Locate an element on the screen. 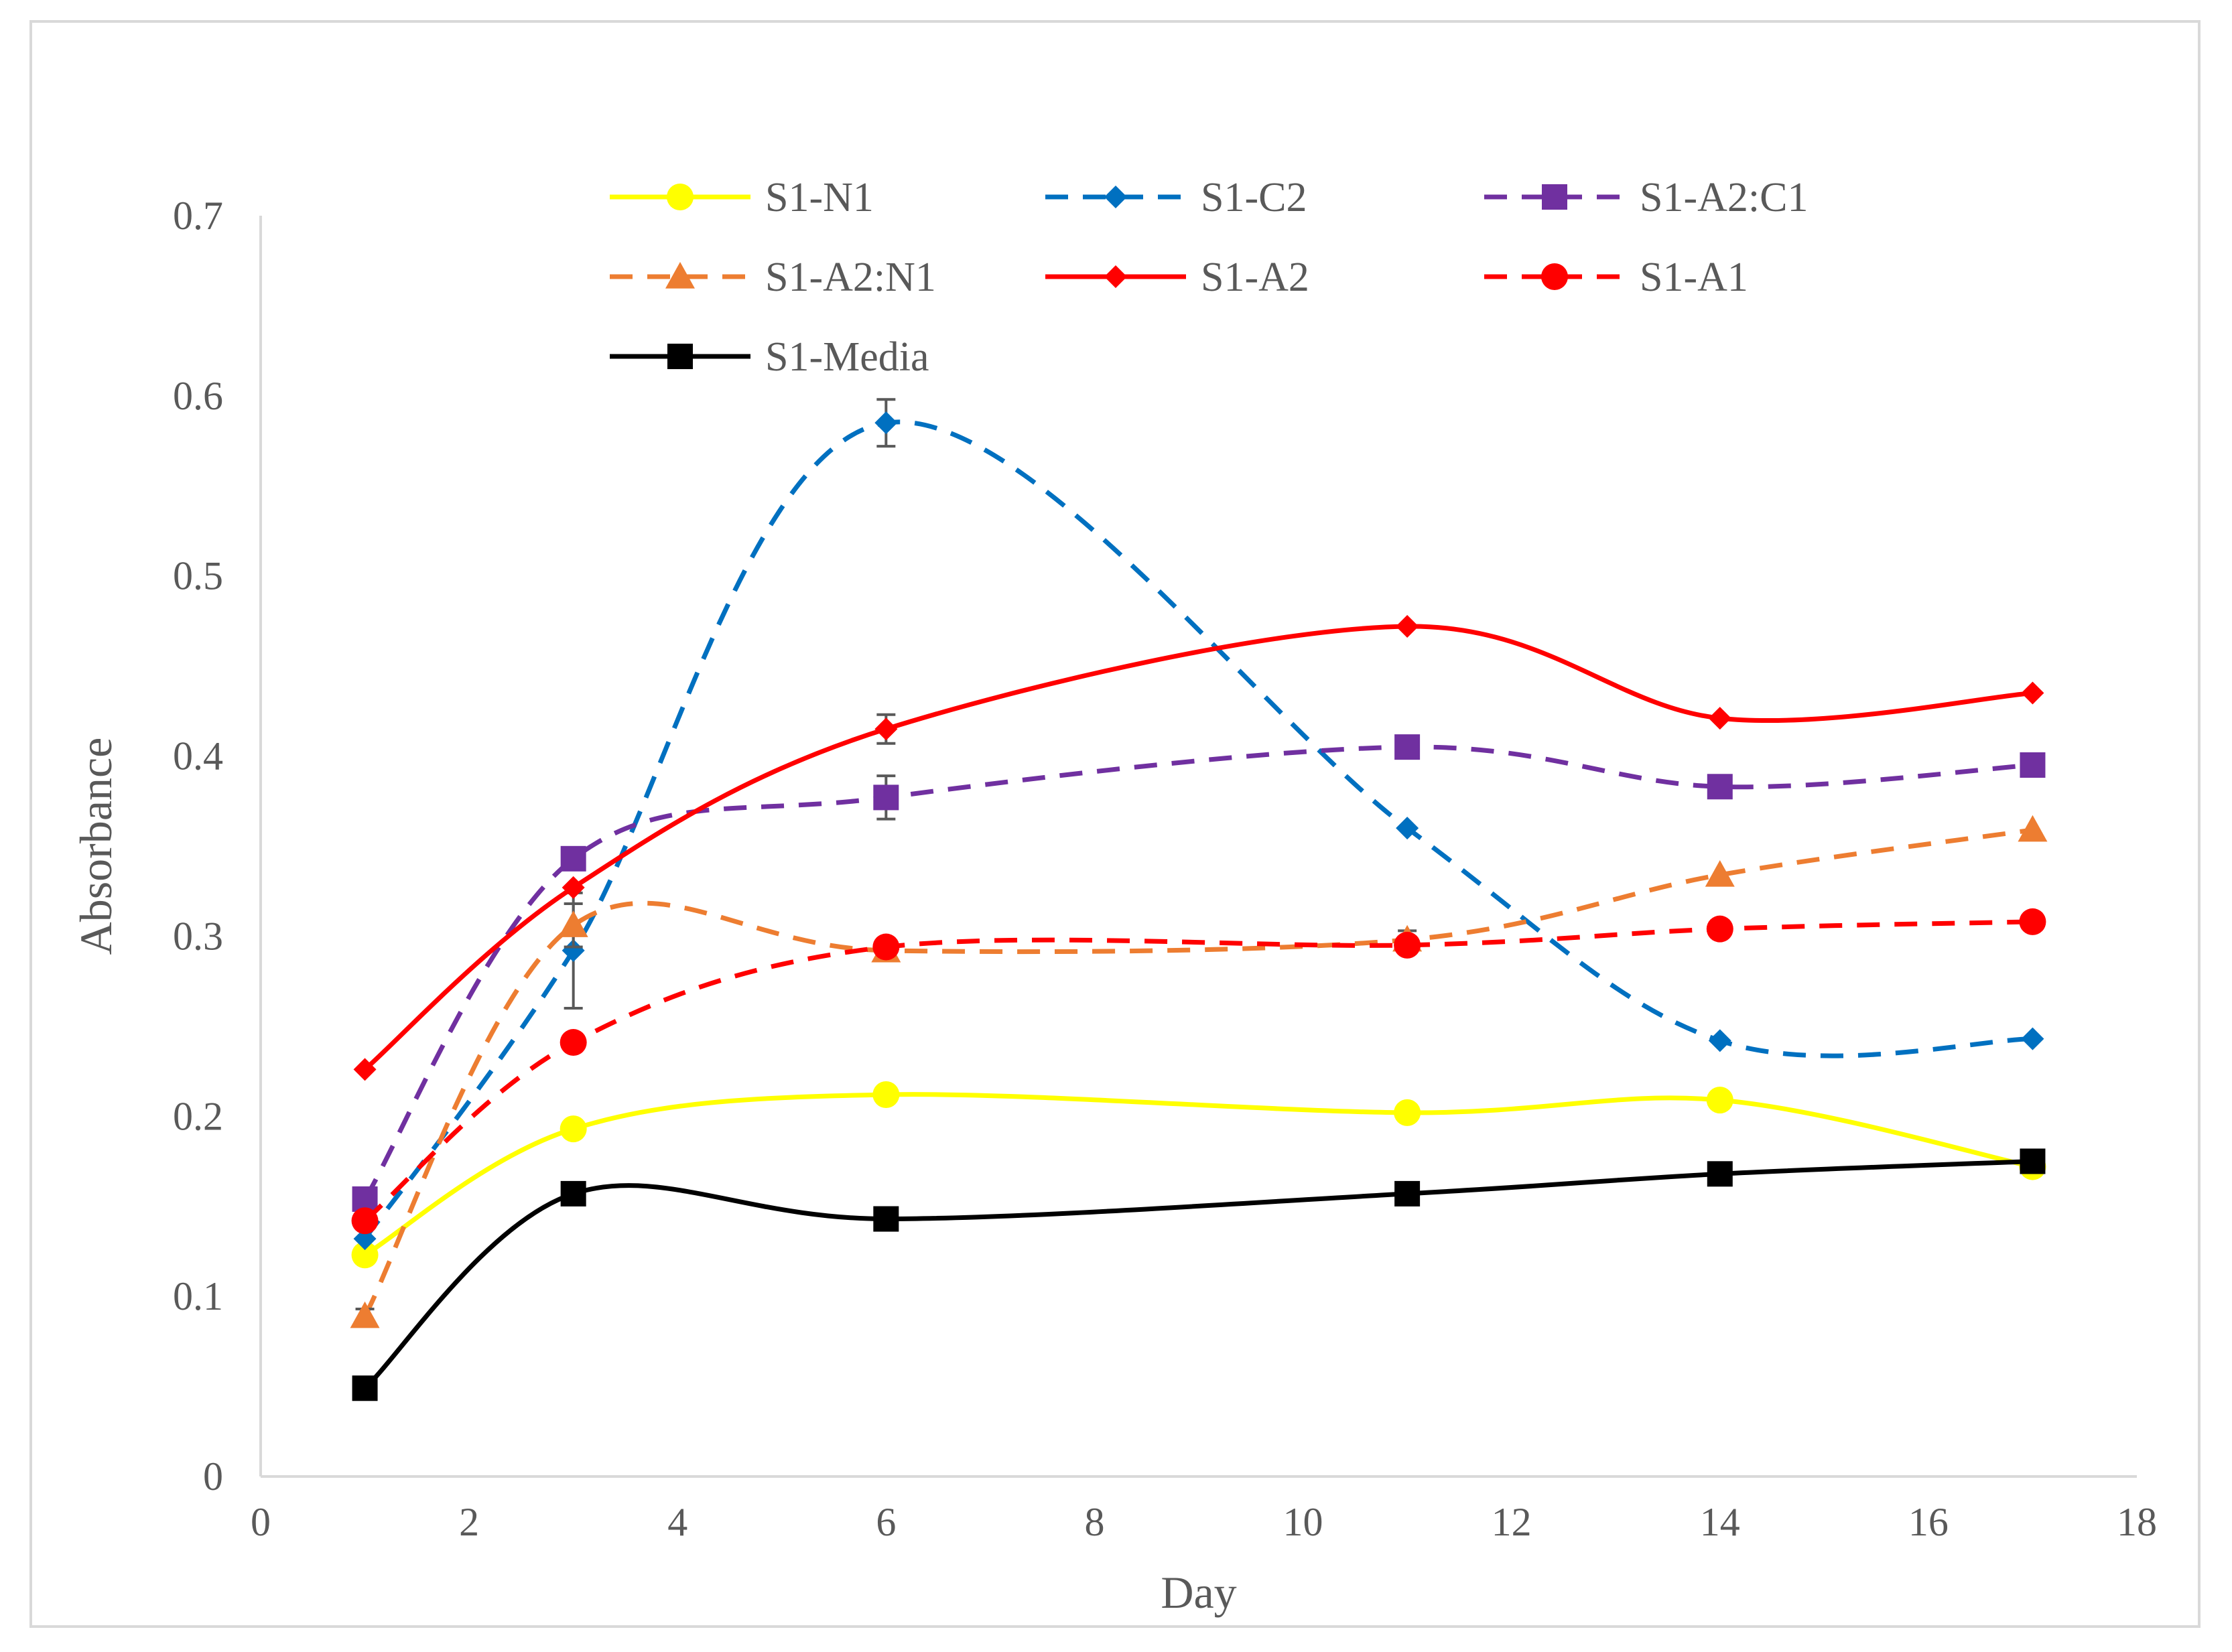  legend-item-s1-a2: S1-A2 is located at coordinates (1177, 277).